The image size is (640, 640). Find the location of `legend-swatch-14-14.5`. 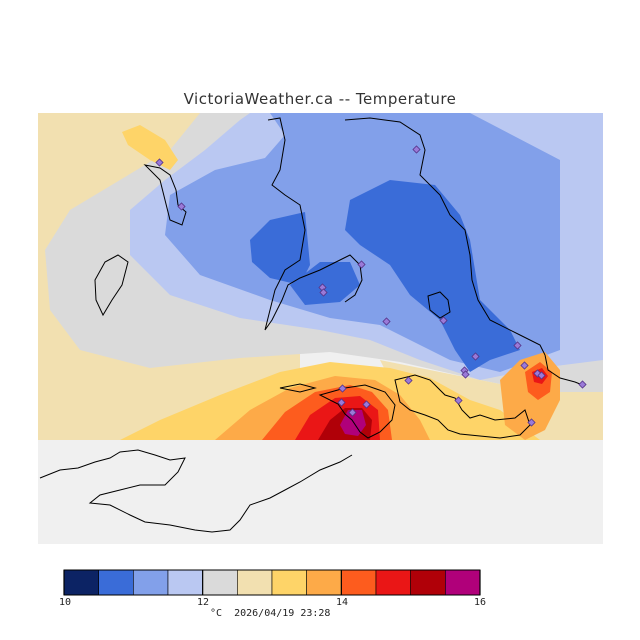

legend-swatch-14-14.5 is located at coordinates (359, 582).